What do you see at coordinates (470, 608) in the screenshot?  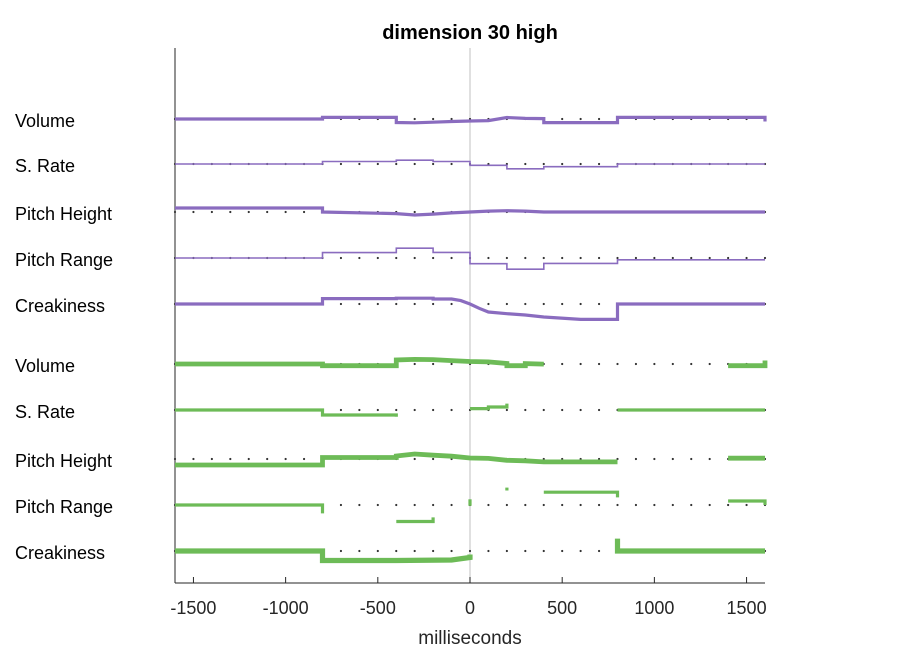 I see `x-tick-label: 0` at bounding box center [470, 608].